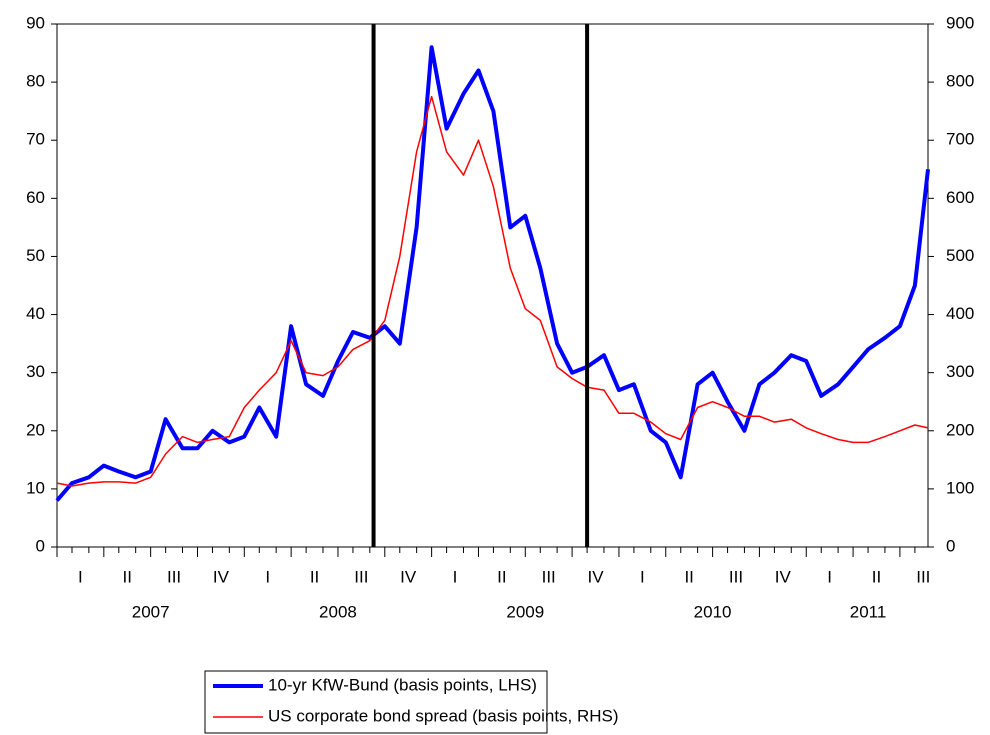  I want to click on y2-tick-label: 400, so click(960, 313).